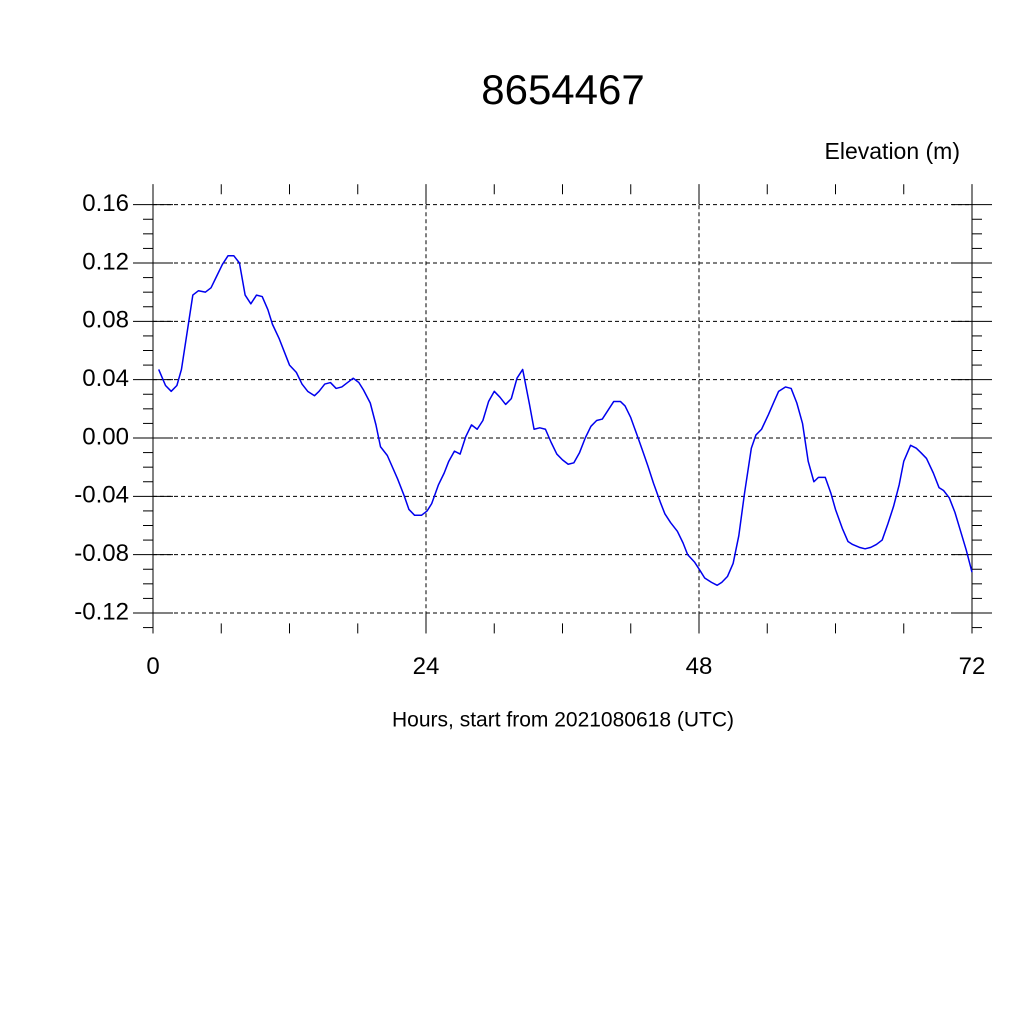 This screenshot has height=1024, width=1024. What do you see at coordinates (892, 151) in the screenshot?
I see `y-axis-label: Elevation (m)` at bounding box center [892, 151].